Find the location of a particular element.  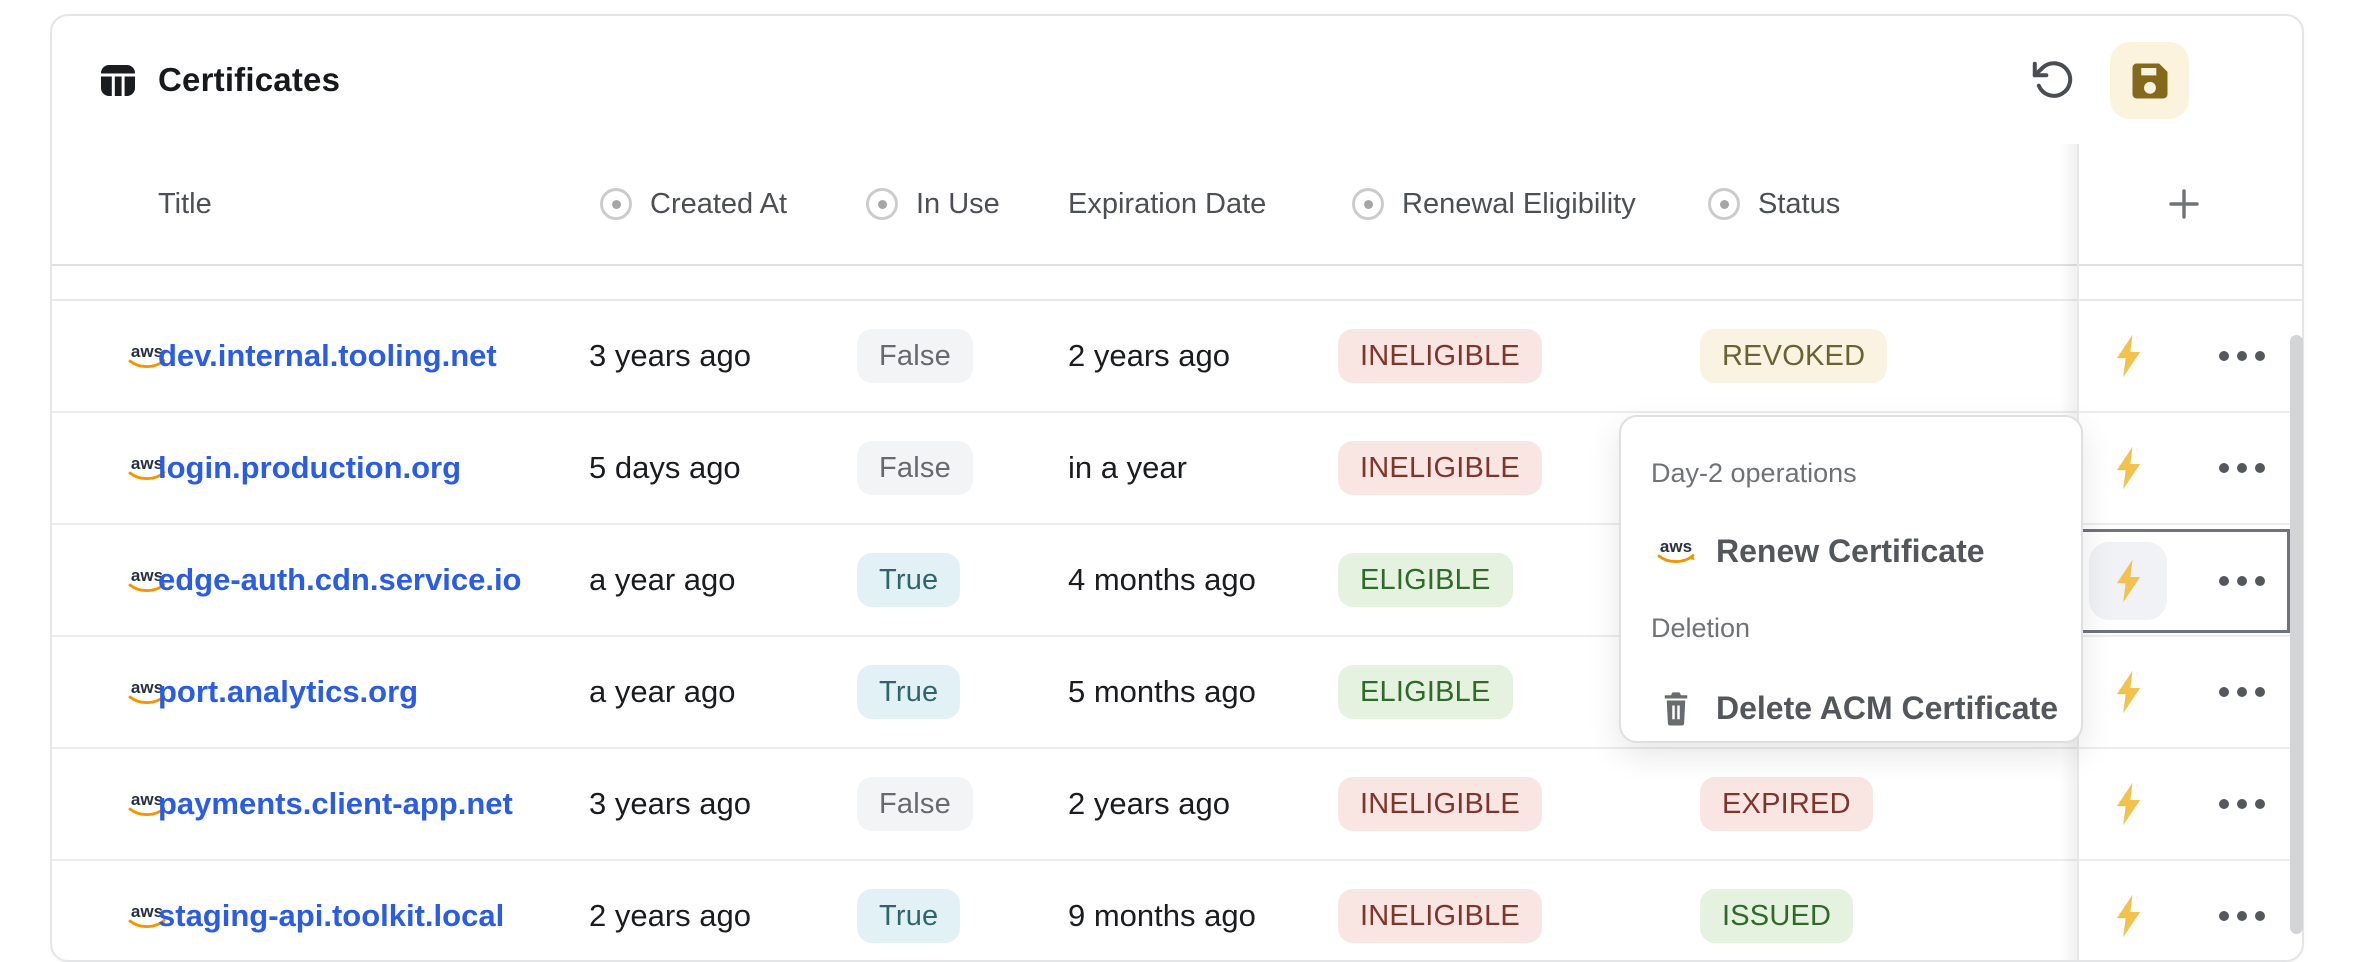

panel-header: Certificates is located at coordinates (1177, 81).